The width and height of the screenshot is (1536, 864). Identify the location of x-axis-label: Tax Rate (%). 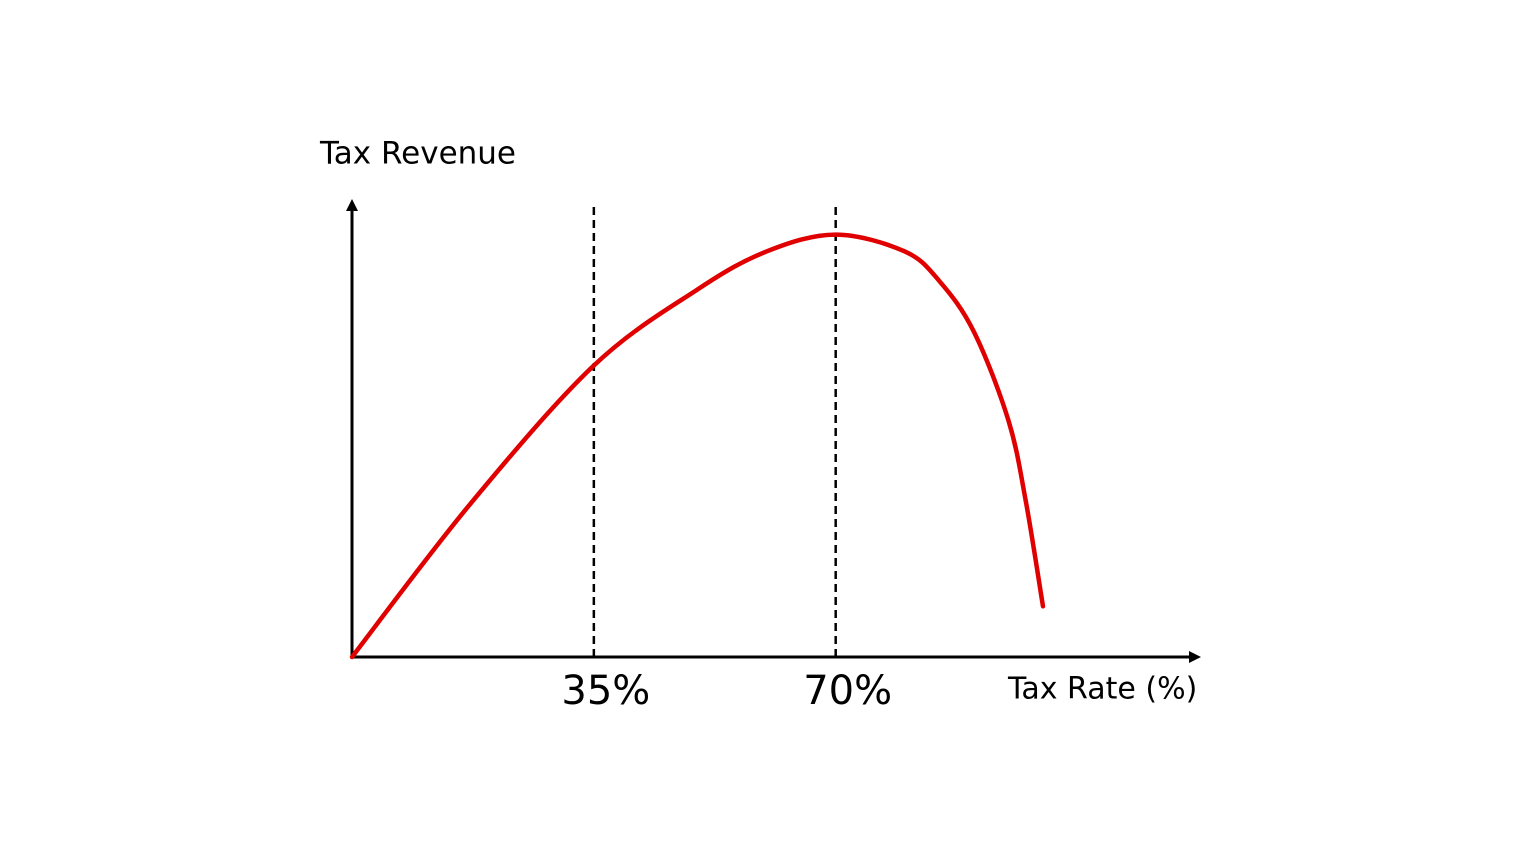
(1102, 689).